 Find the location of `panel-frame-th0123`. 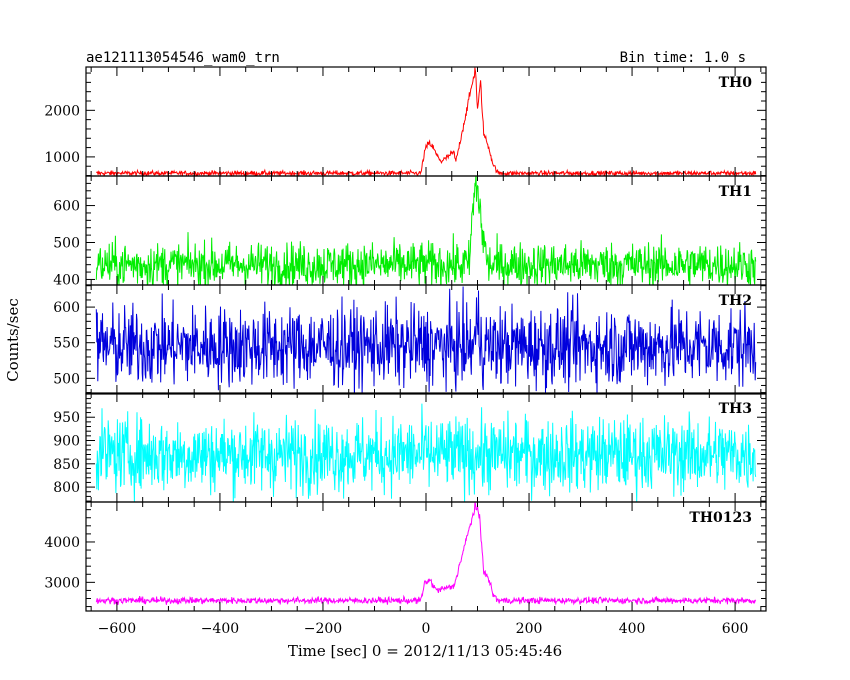

panel-frame-th0123 is located at coordinates (426, 556).